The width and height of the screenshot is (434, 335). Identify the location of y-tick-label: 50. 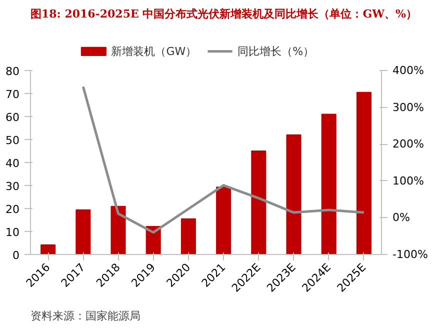
(13, 140).